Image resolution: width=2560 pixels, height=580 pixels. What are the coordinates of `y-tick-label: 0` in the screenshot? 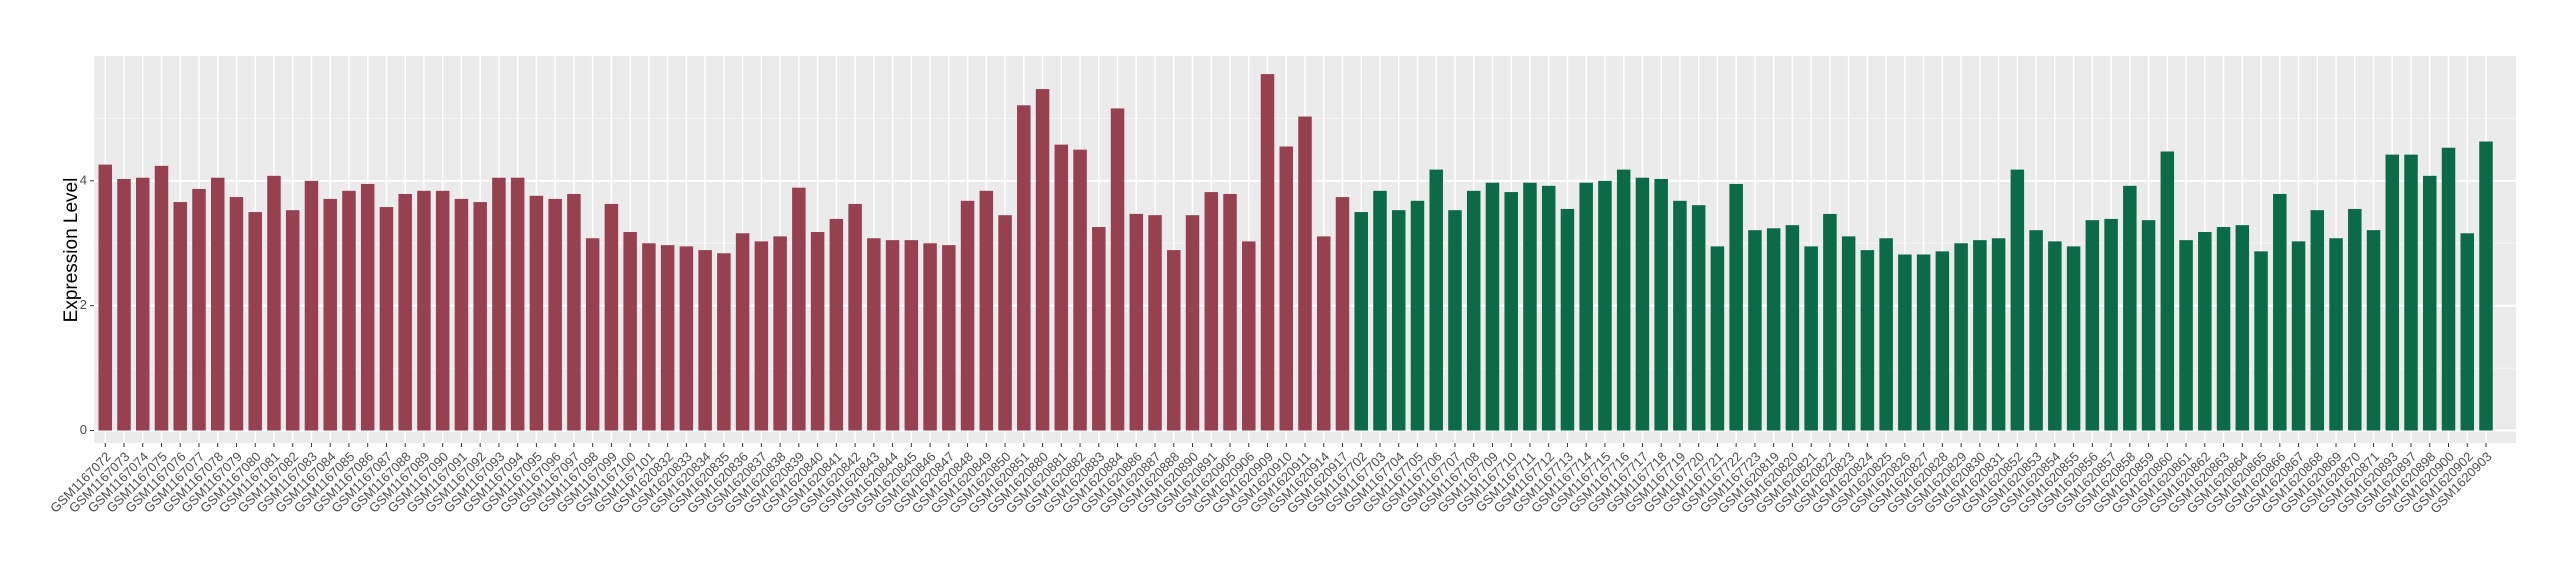 It's located at (83, 429).